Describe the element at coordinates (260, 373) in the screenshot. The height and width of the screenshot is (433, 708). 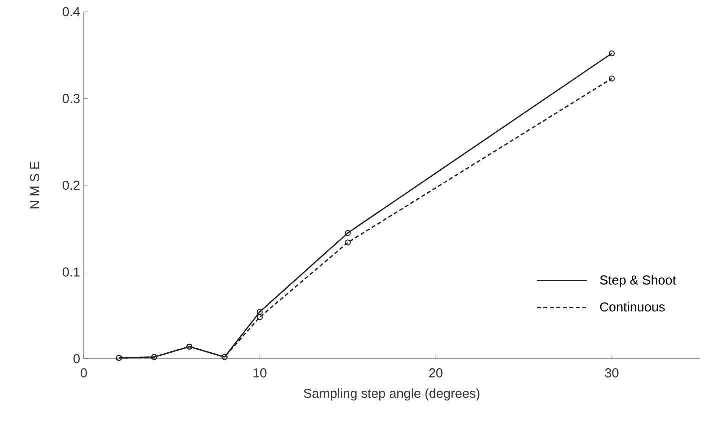
I see `x-tick-label: 10` at that location.